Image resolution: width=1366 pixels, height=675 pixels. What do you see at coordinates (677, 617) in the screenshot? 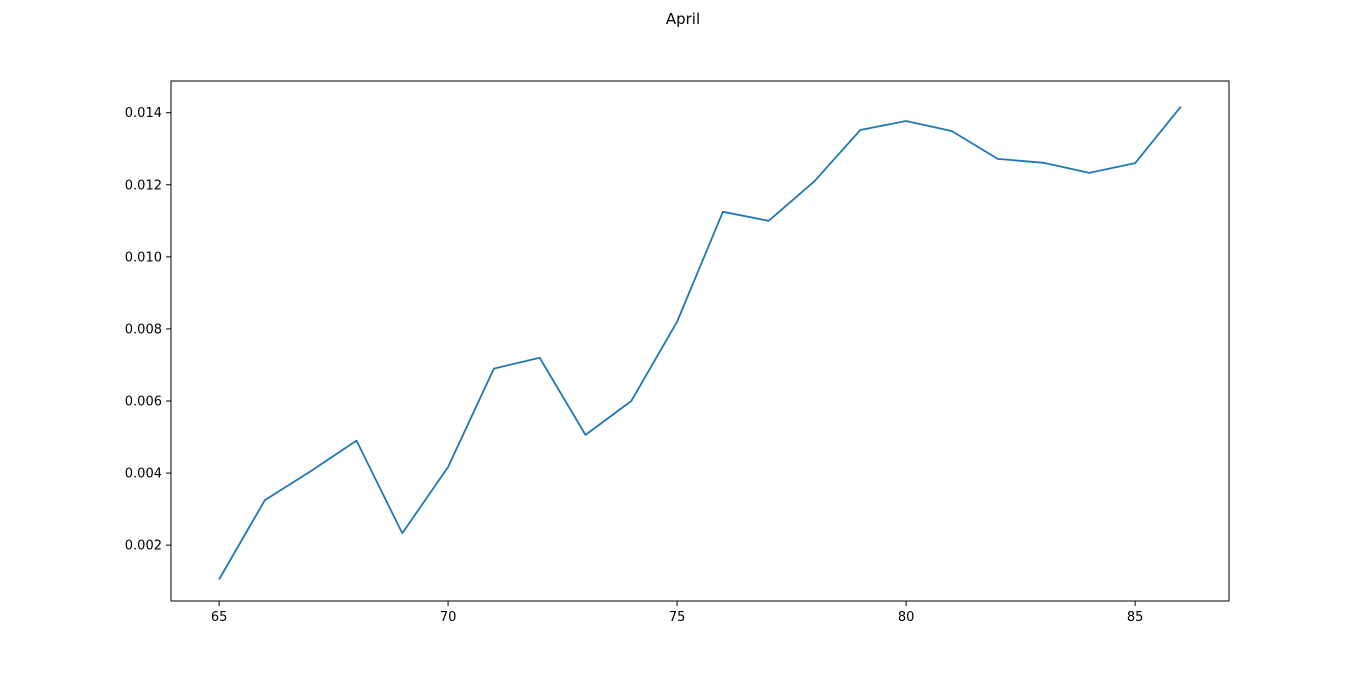
I see `x-tick-label: 75` at bounding box center [677, 617].